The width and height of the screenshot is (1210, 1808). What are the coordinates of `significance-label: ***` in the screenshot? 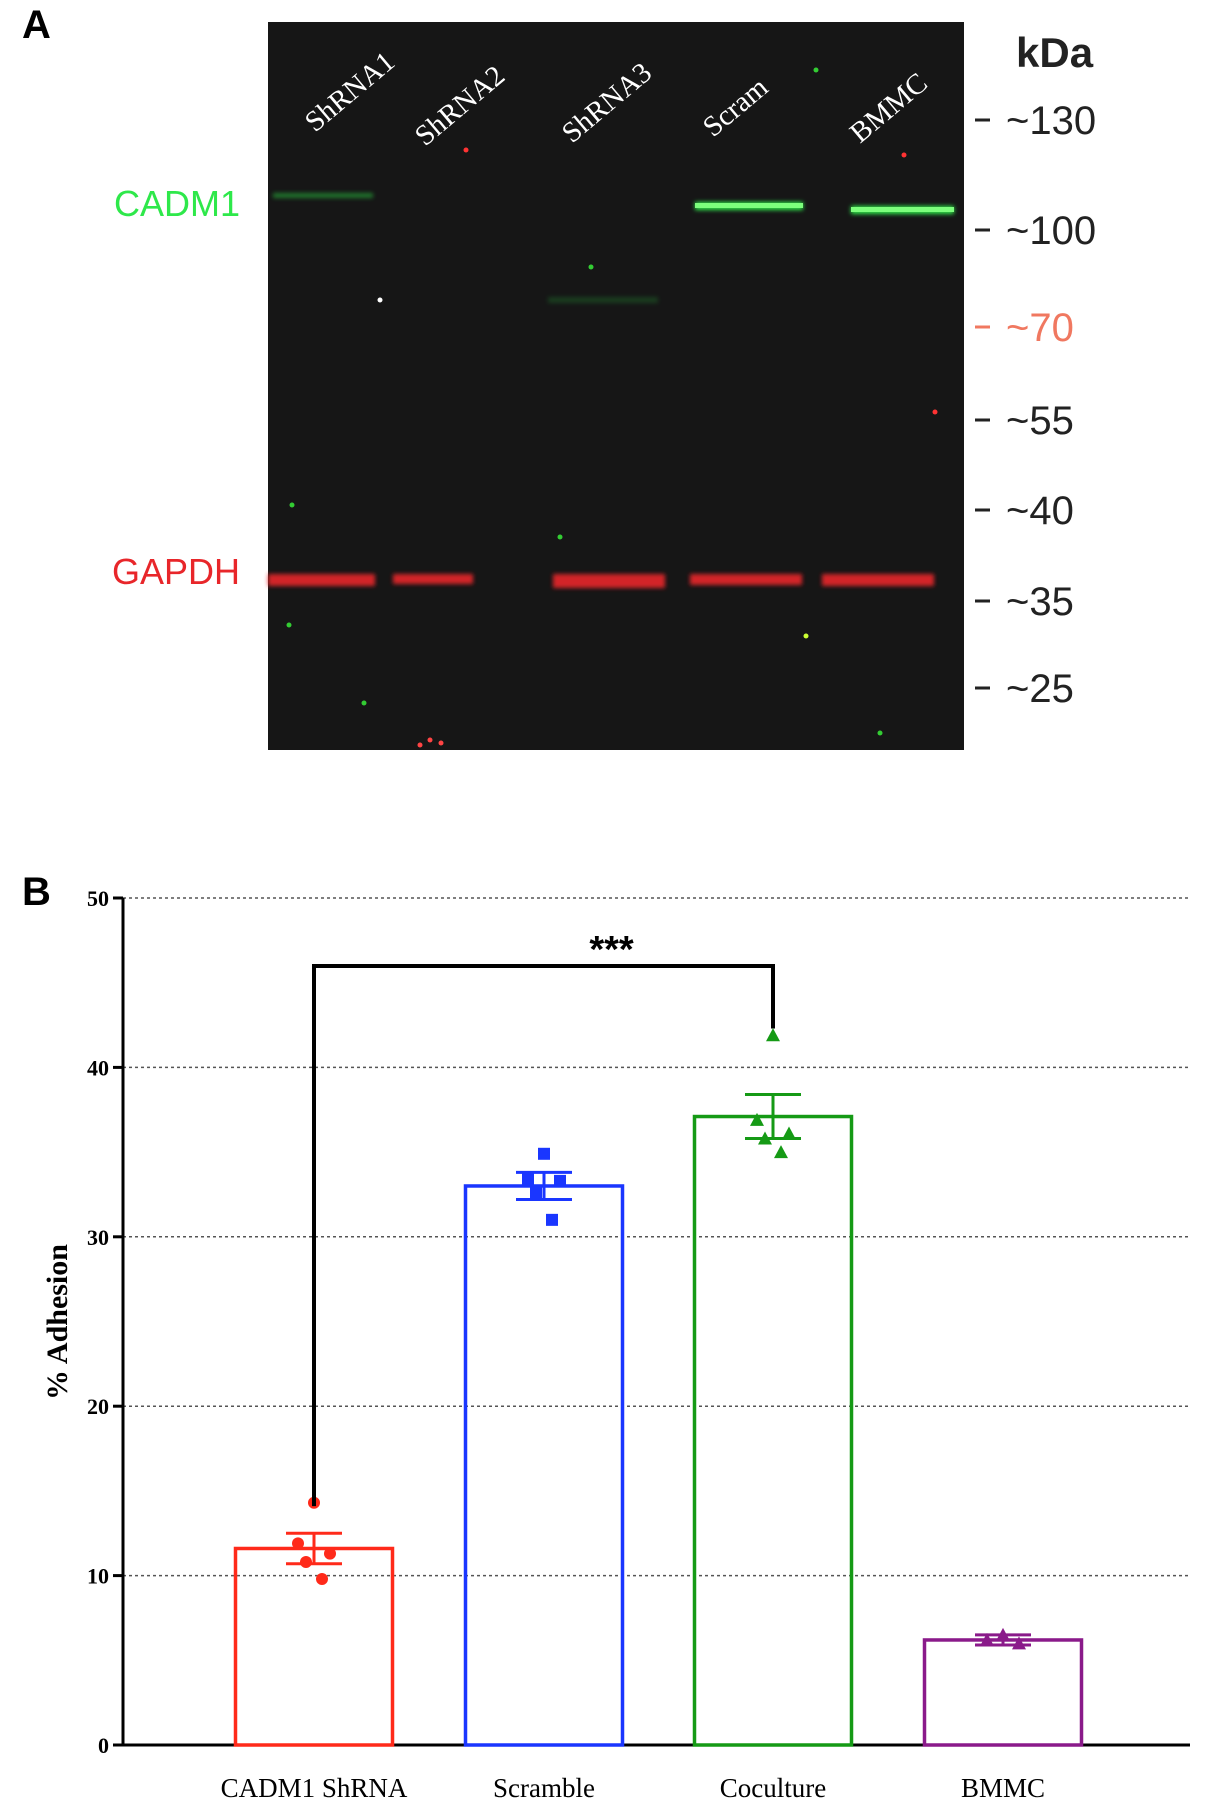 It's located at (611, 950).